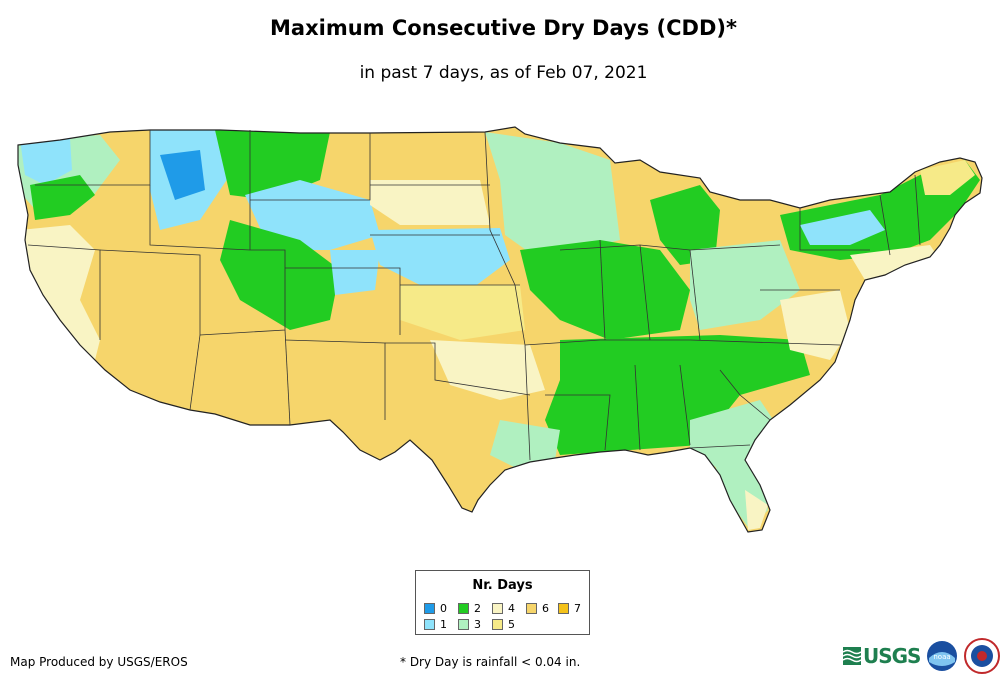  What do you see at coordinates (922, 656) in the screenshot?
I see `agency-logos: USGS noaa` at bounding box center [922, 656].